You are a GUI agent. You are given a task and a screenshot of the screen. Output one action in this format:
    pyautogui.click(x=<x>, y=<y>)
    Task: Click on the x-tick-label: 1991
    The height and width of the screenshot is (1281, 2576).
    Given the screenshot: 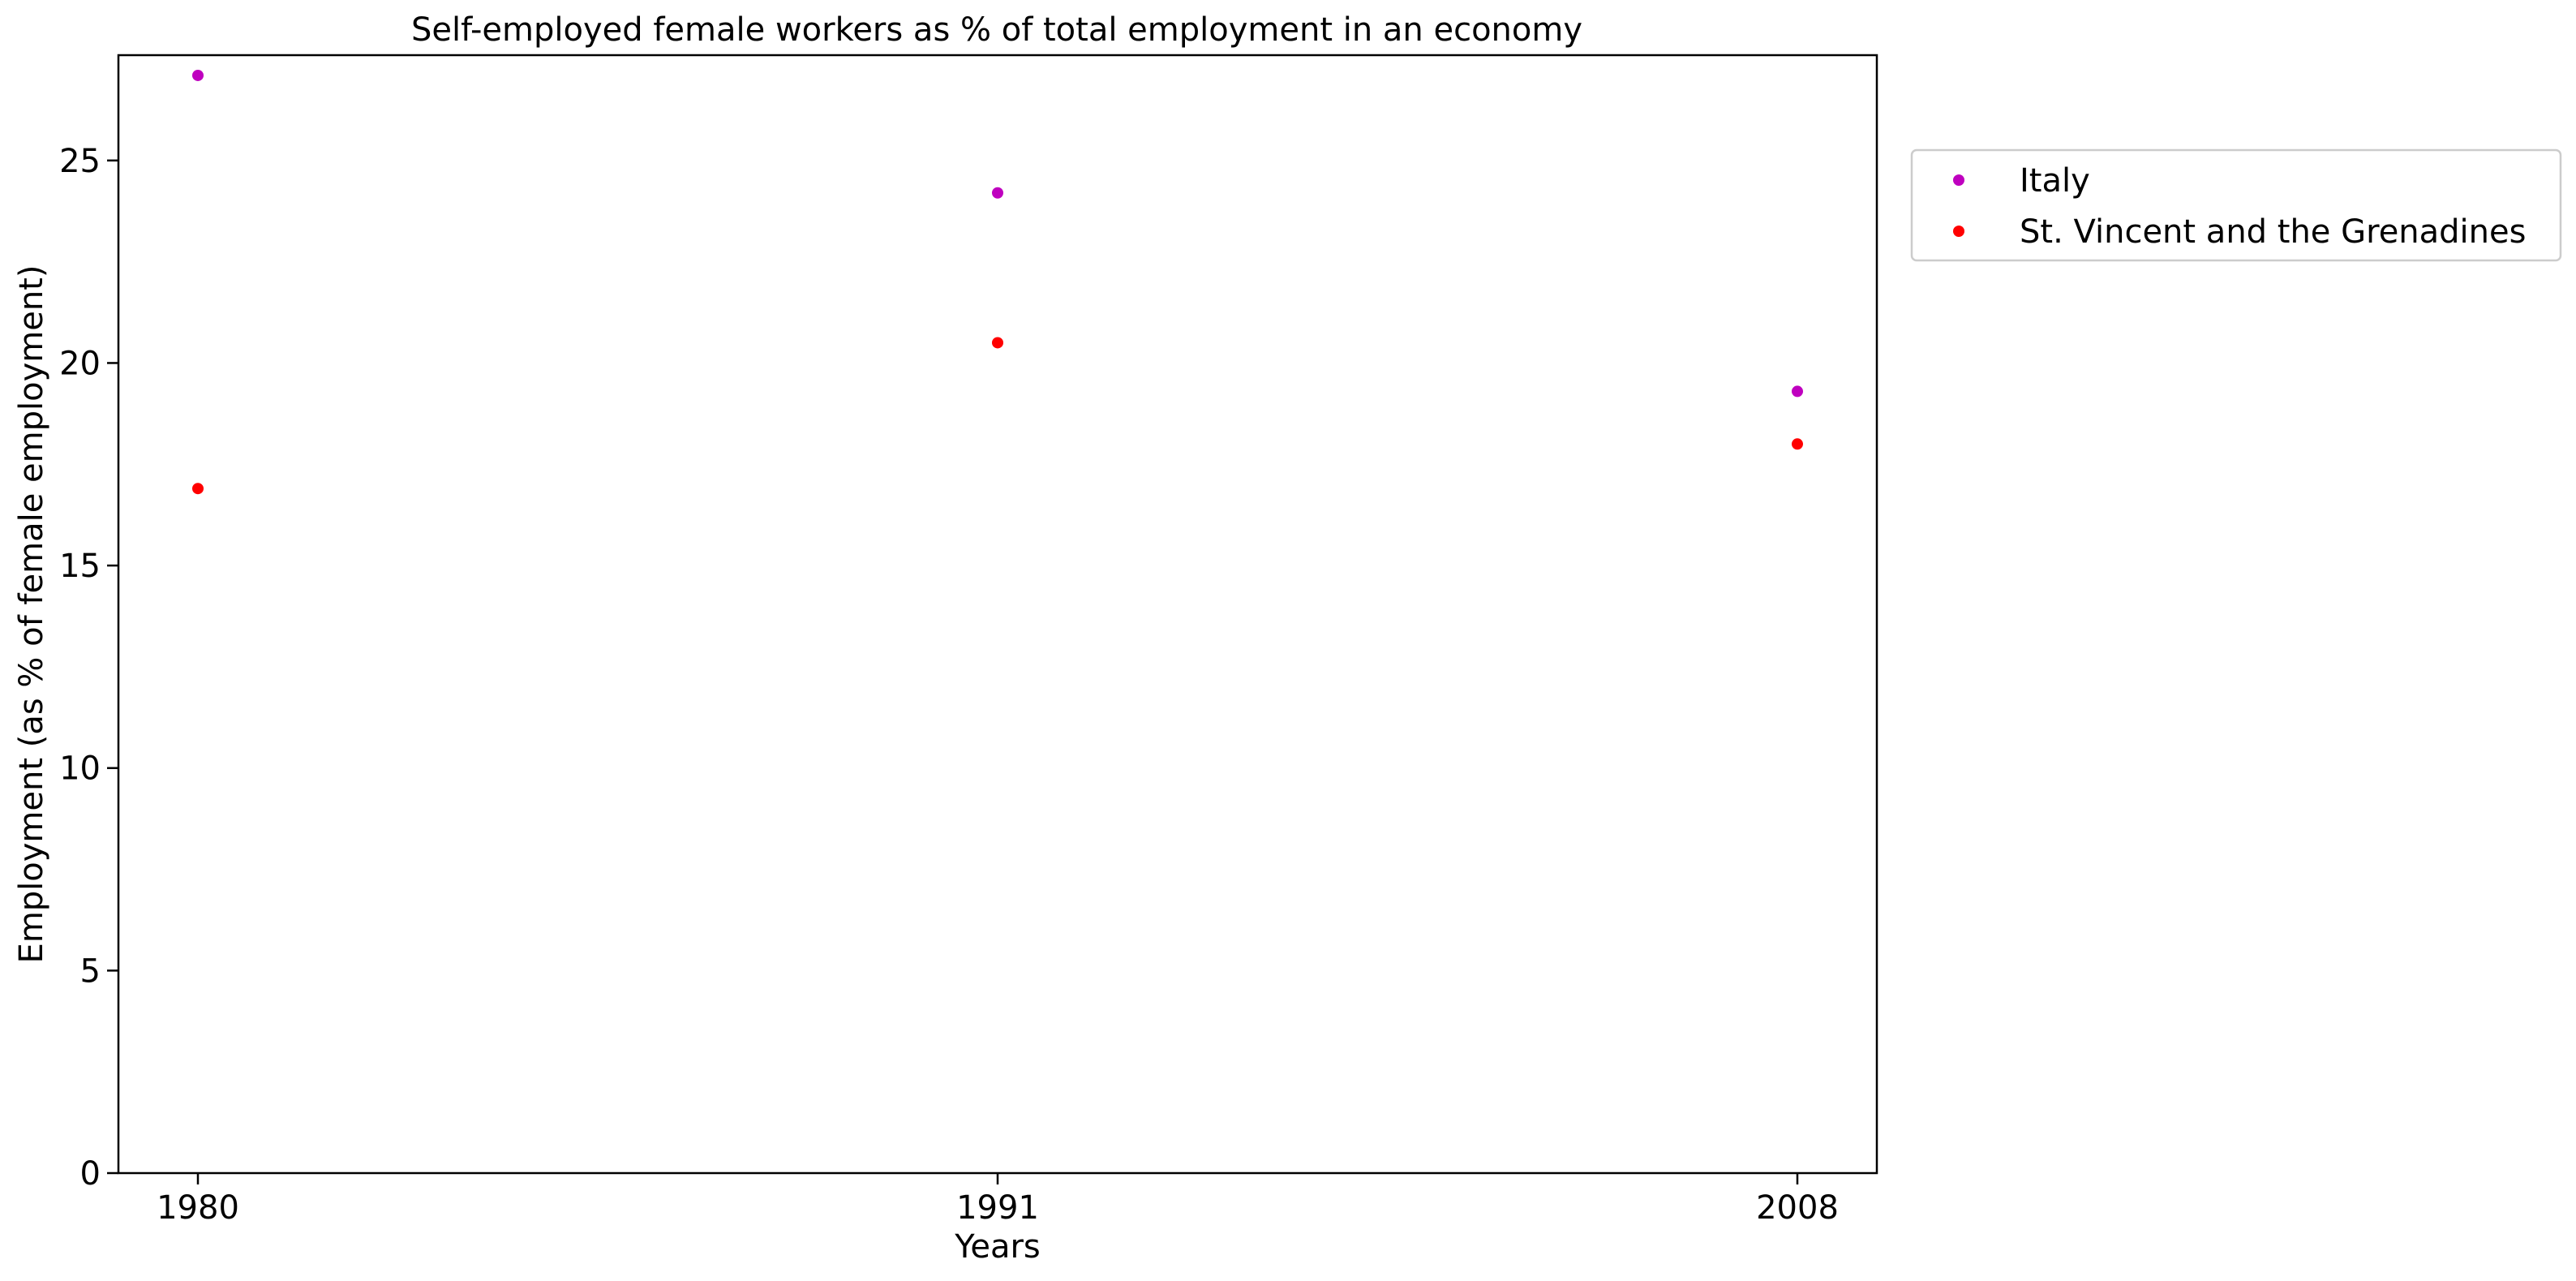 What is the action you would take?
    pyautogui.click(x=997, y=1208)
    